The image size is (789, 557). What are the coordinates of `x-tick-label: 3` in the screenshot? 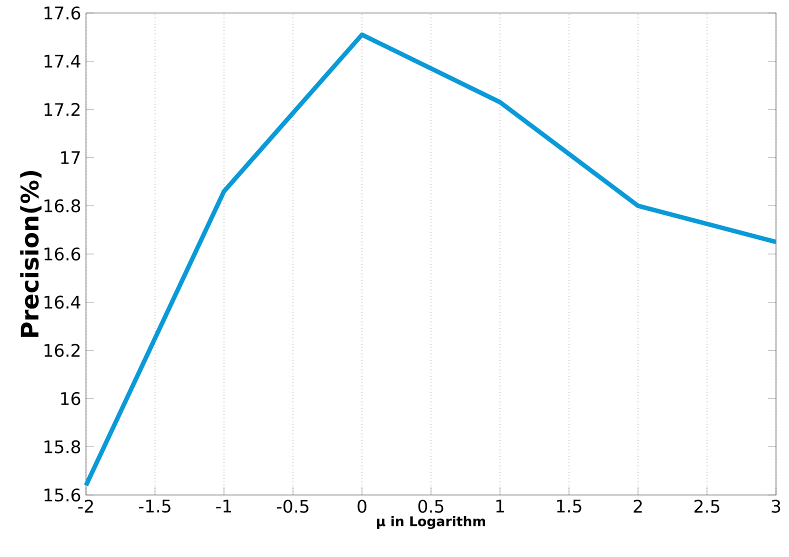 It's located at (776, 506).